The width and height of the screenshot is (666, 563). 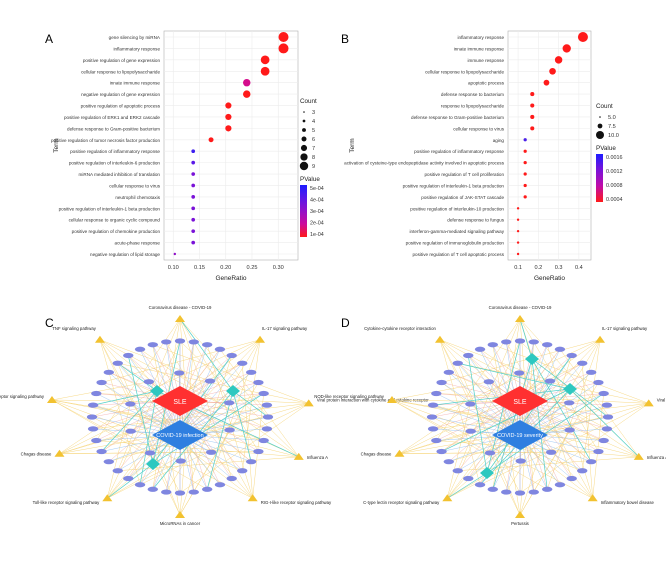 What do you see at coordinates (135, 83) in the screenshot?
I see `term-label: innate immune response` at bounding box center [135, 83].